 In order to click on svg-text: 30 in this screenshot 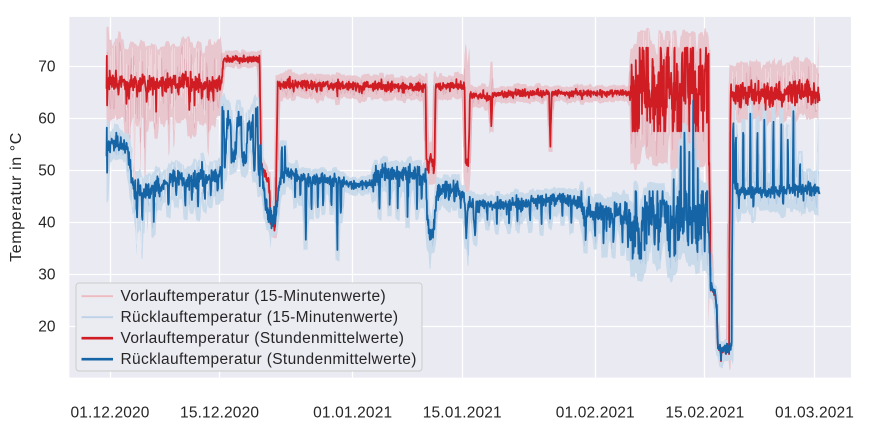, I will do `click(47, 275)`.